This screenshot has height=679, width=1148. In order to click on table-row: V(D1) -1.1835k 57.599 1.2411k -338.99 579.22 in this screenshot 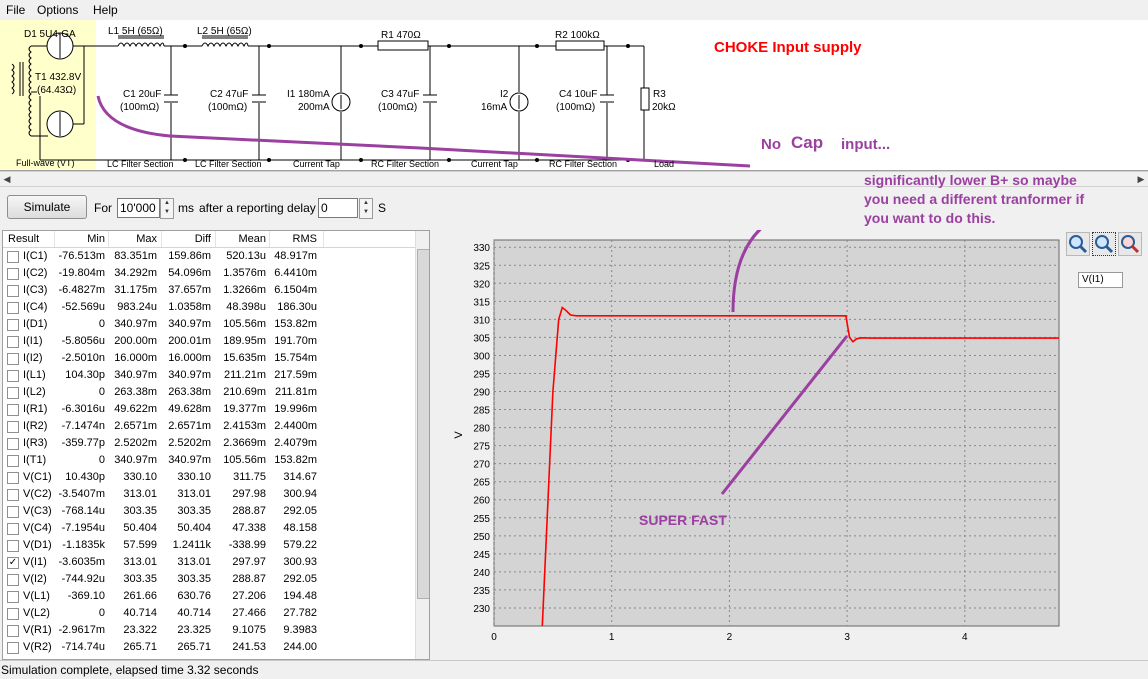, I will do `click(209, 545)`.